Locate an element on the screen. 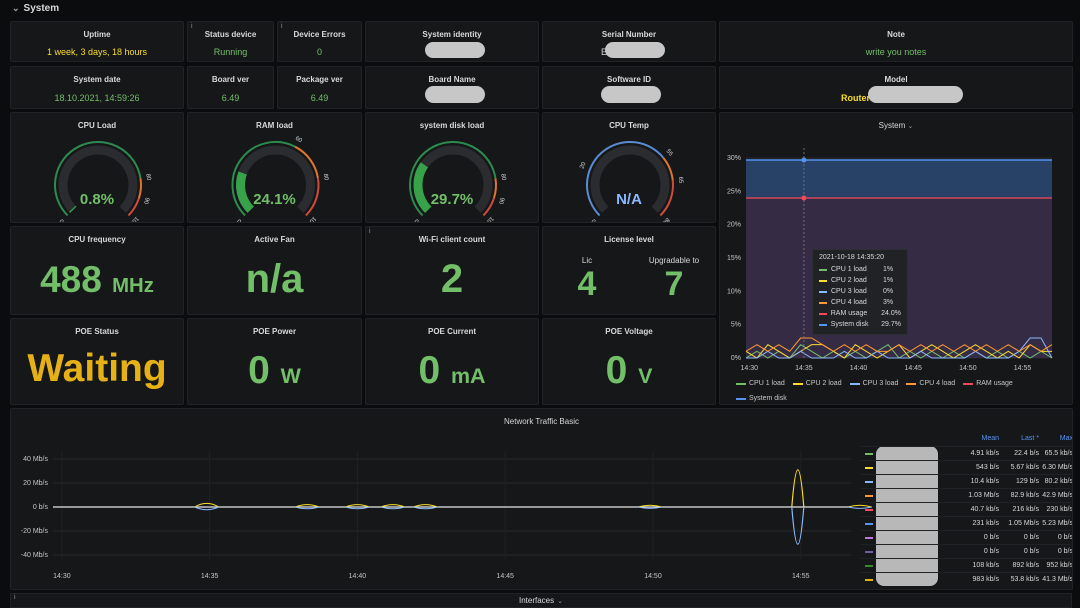 The width and height of the screenshot is (1080, 608). panel-wifi-clients: i Wi-Fi client count 2 is located at coordinates (452, 270).